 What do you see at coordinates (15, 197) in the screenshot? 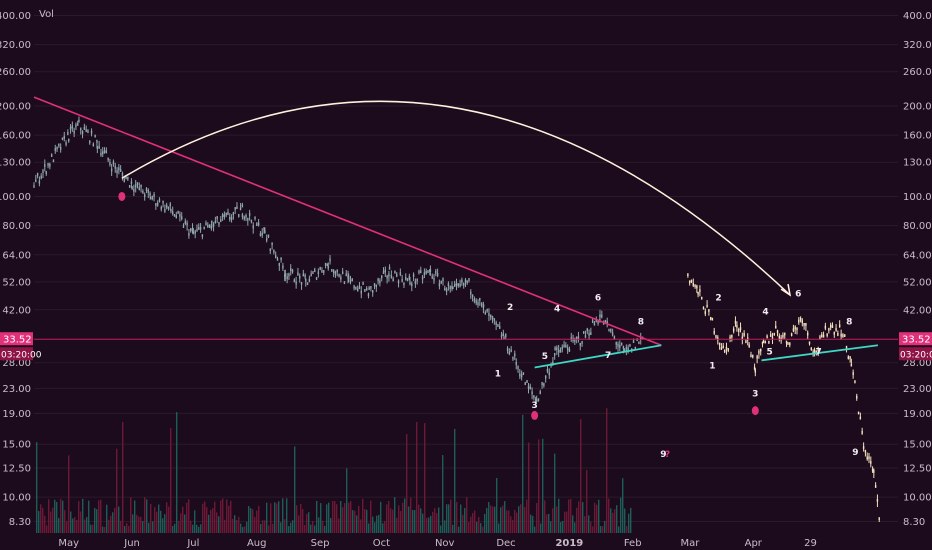
I see `y-tick-left: 100.00` at bounding box center [15, 197].